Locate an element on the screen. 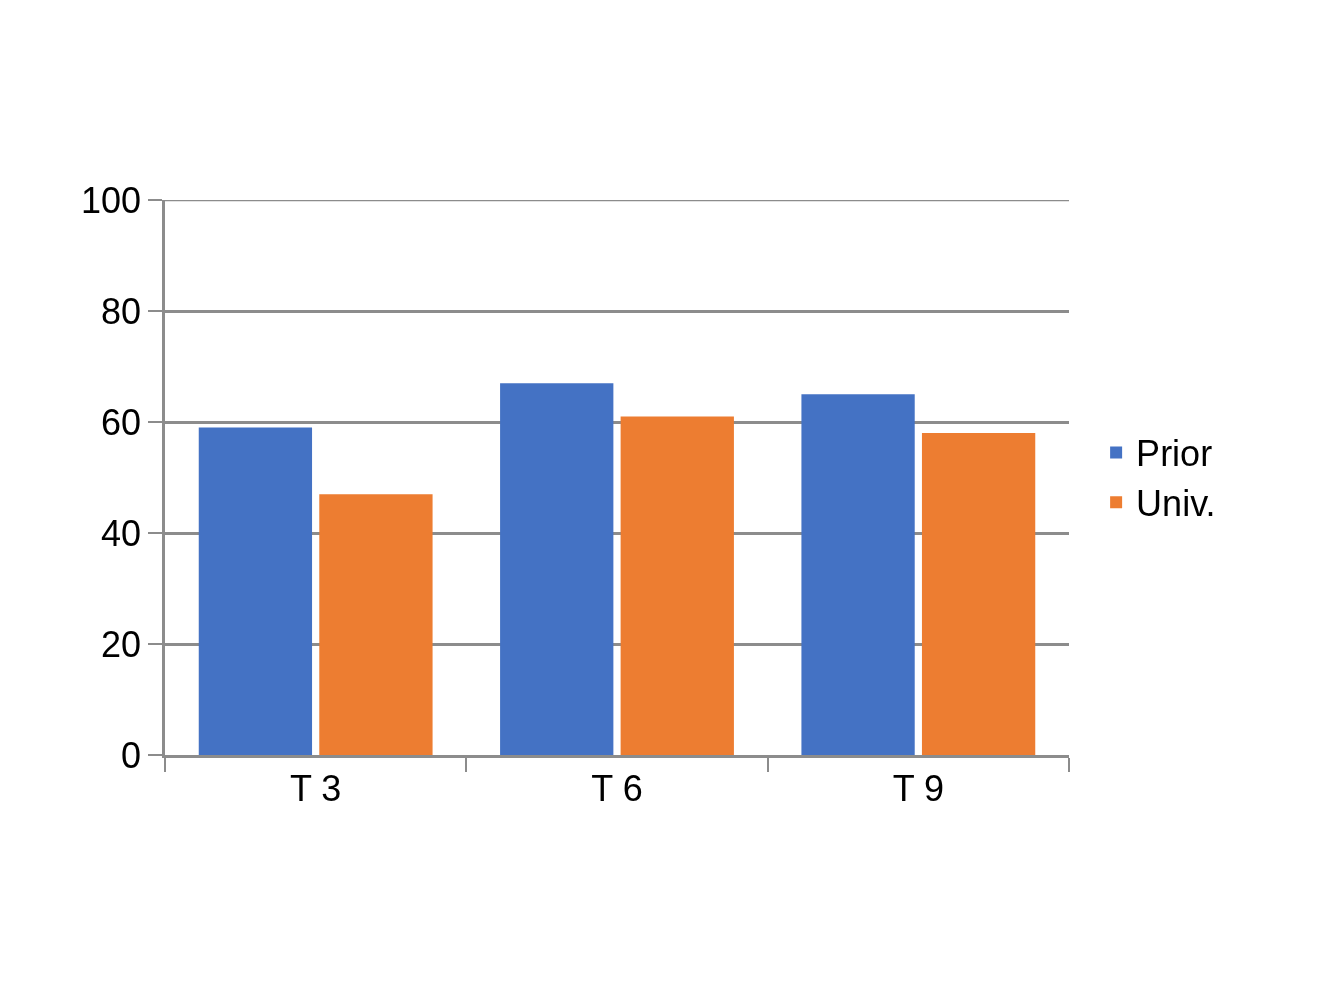 The height and width of the screenshot is (985, 1339). y-tick-label: 100 is located at coordinates (111, 200).